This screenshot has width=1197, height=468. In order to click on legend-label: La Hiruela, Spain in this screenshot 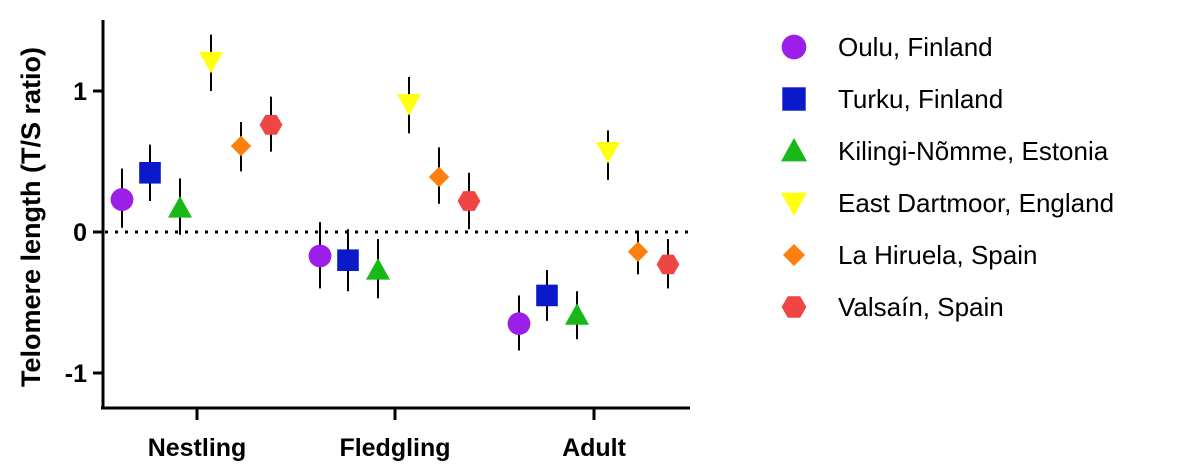, I will do `click(937, 255)`.